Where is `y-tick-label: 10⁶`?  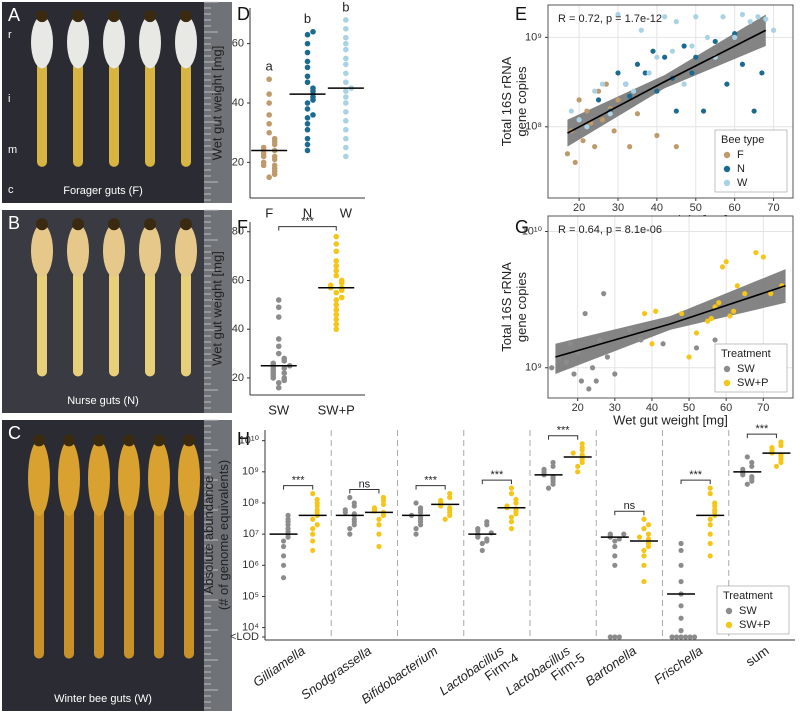
y-tick-label: 10⁶ is located at coordinates (250, 565).